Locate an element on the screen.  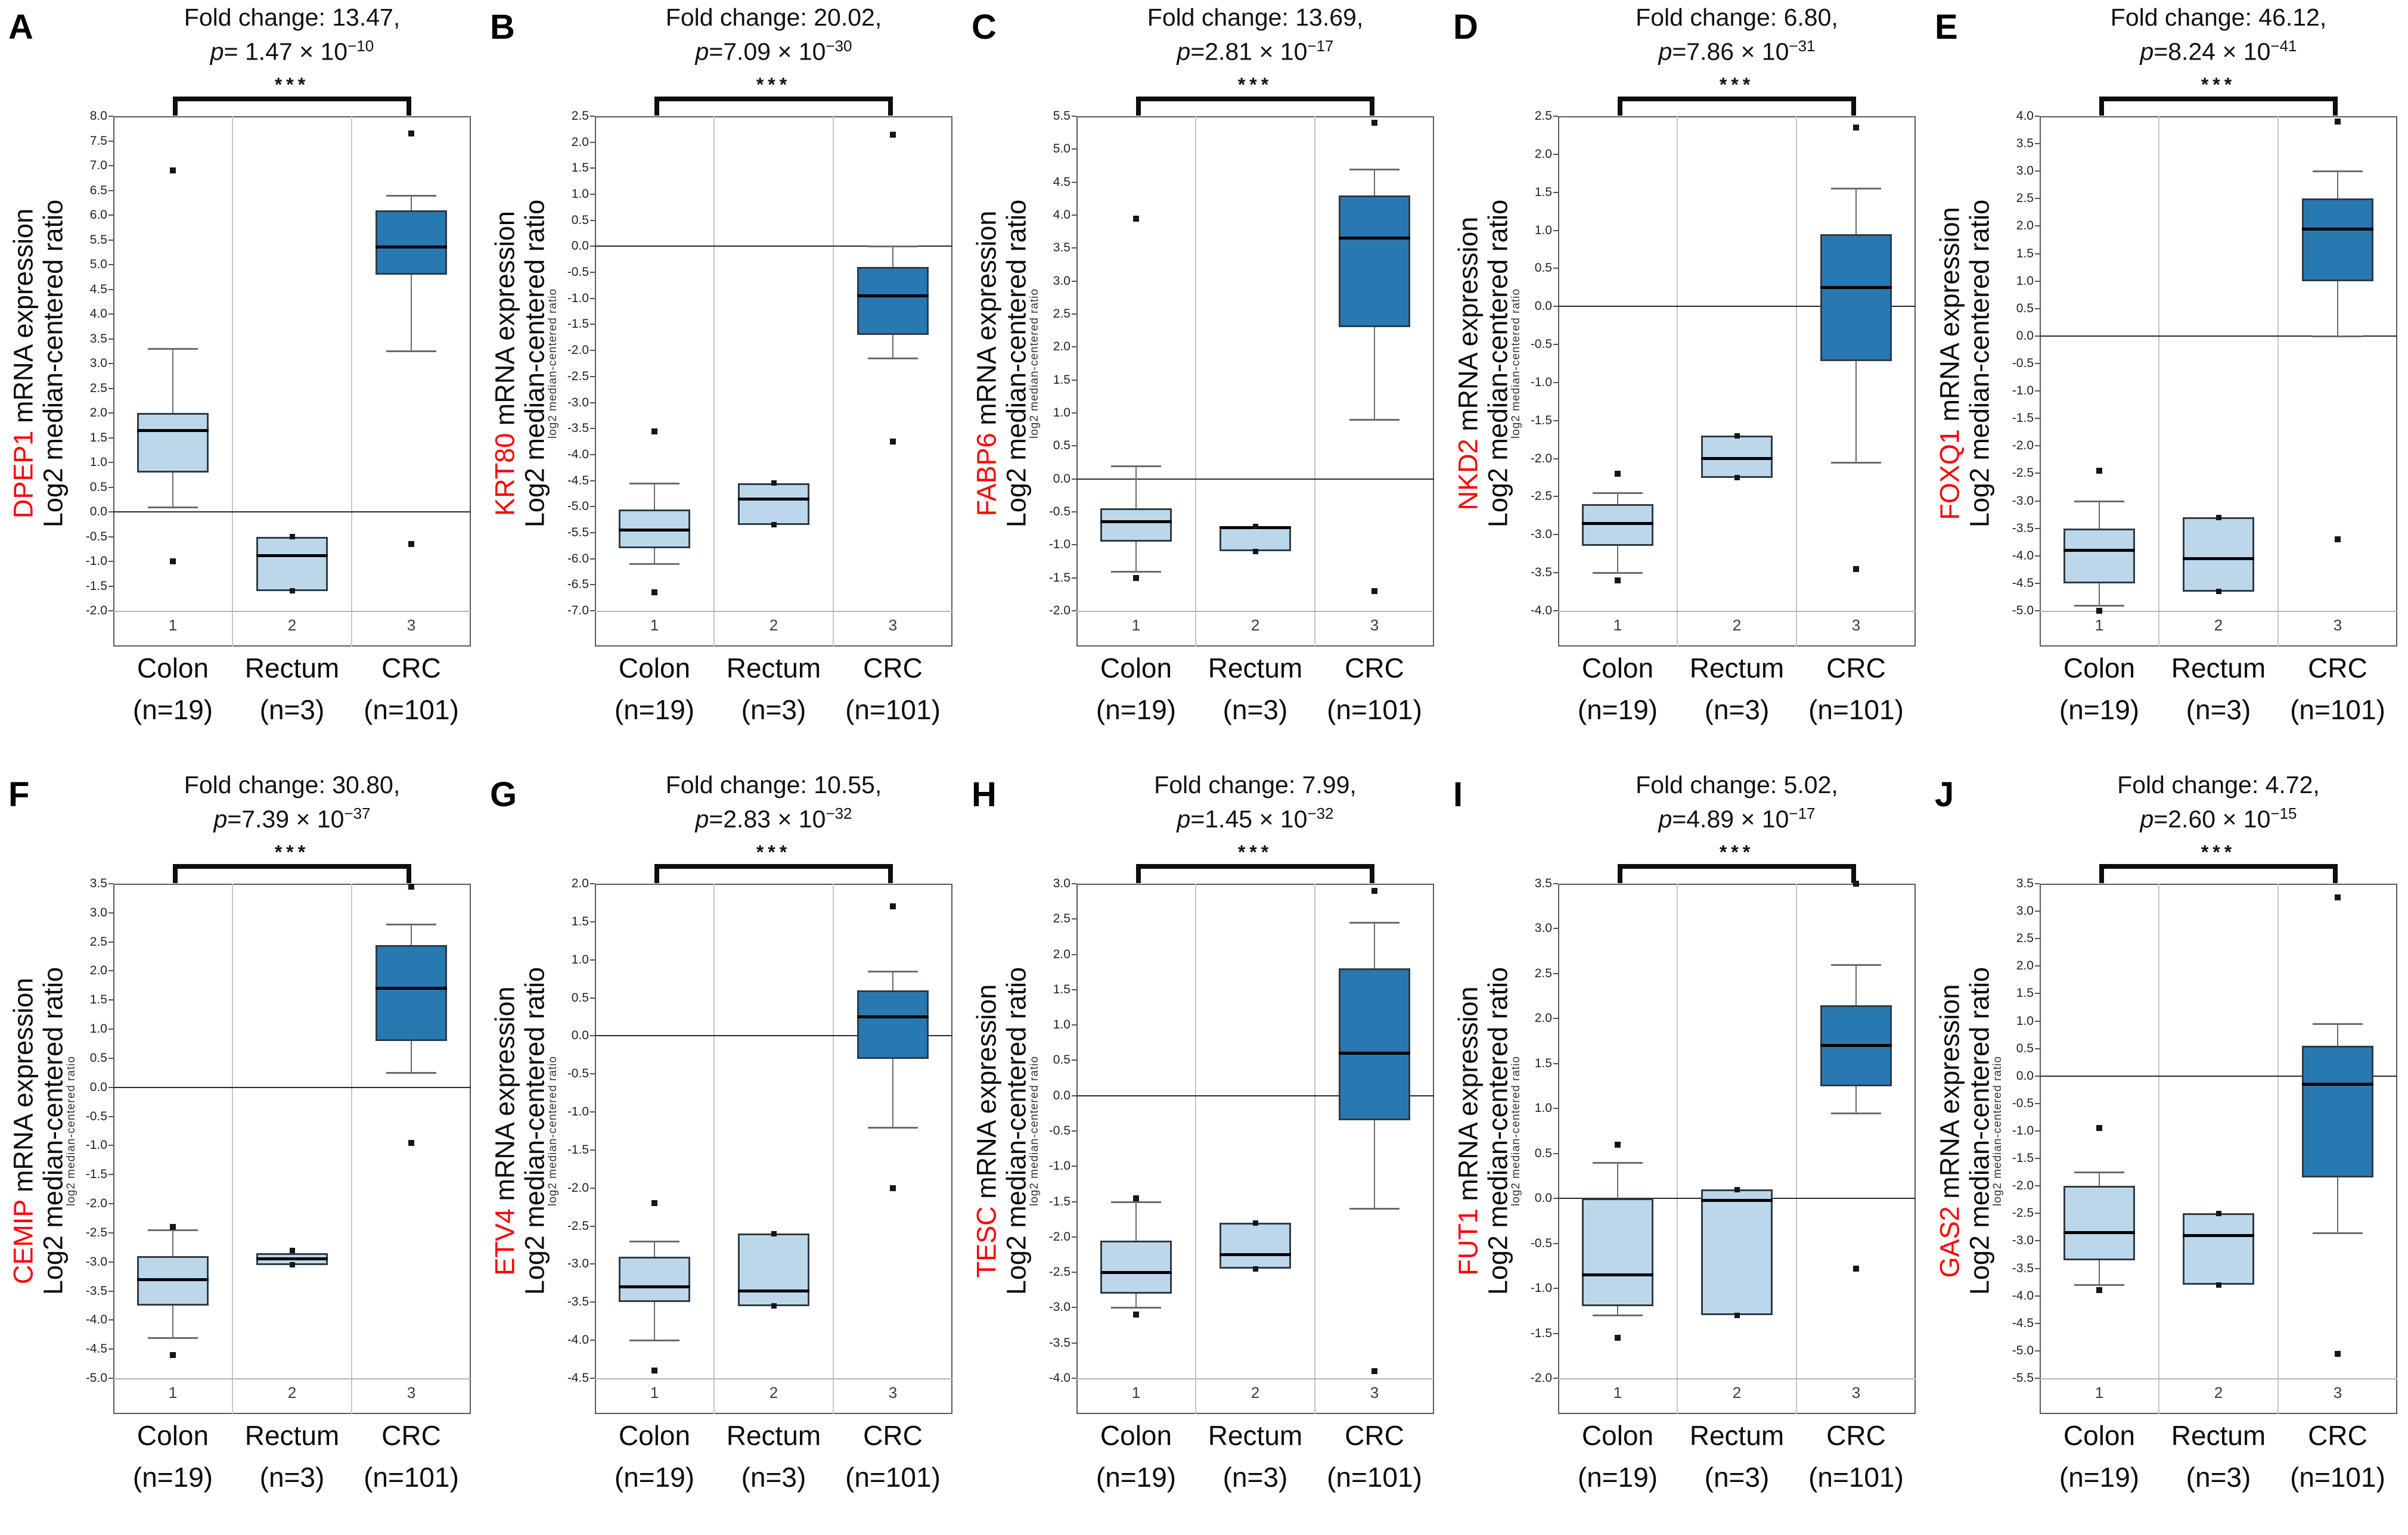
boxplot-crc is located at coordinates (2337, 239).